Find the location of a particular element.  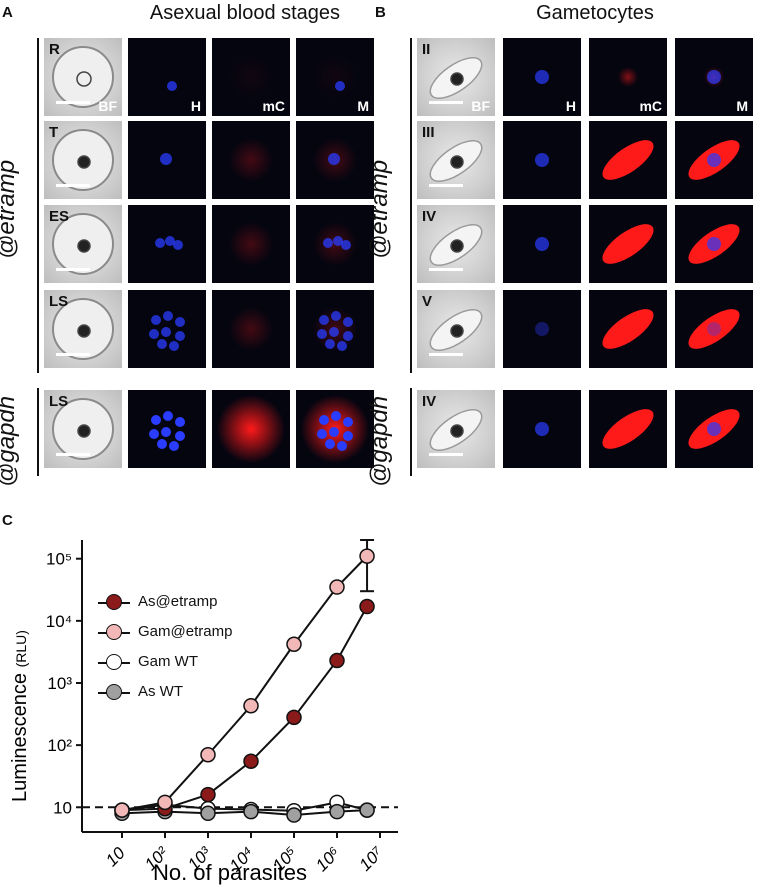

micrograph-b-r4-mc is located at coordinates (628, 429).